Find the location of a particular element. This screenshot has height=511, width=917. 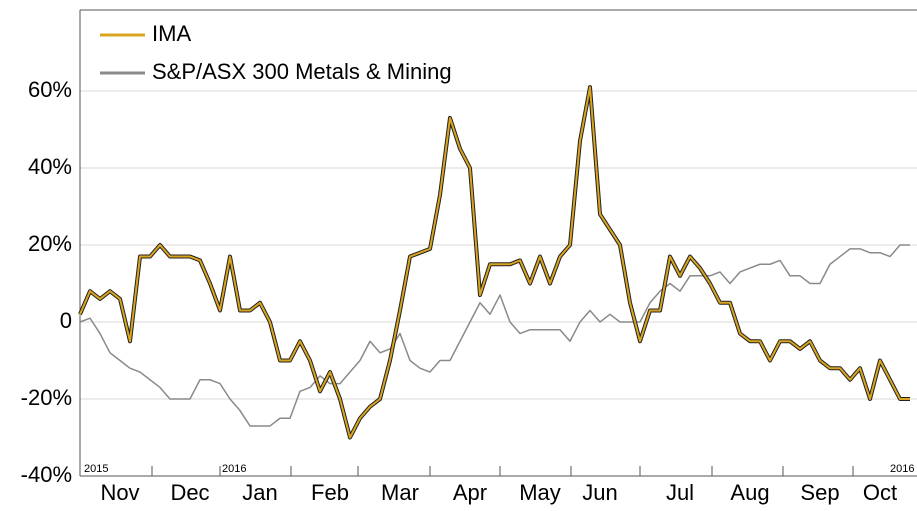

x-tick-label: Sep is located at coordinates (819, 492).